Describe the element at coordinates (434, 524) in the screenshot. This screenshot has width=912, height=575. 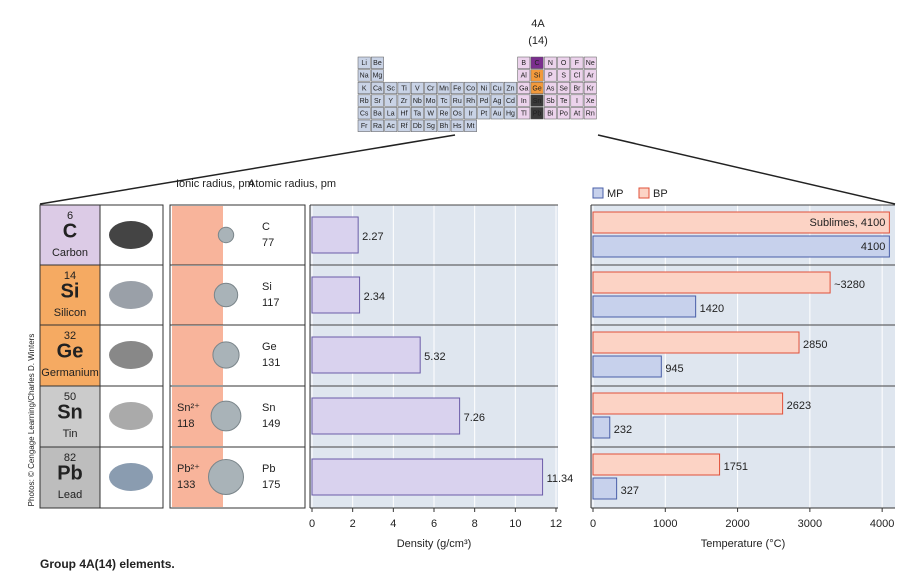
I see `x-tick-label: 6` at that location.